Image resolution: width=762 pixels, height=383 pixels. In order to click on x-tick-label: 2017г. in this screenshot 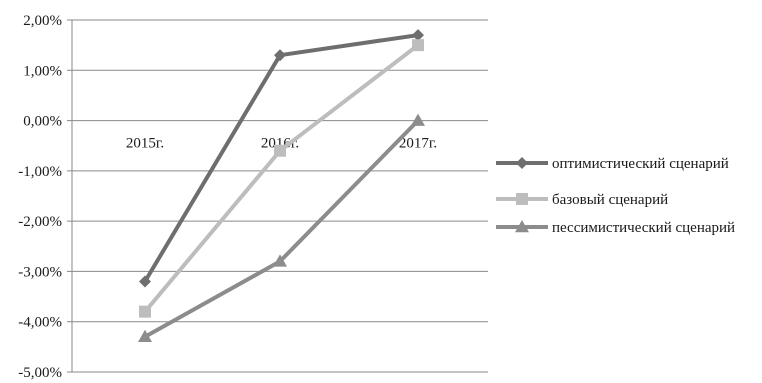, I will do `click(418, 144)`.